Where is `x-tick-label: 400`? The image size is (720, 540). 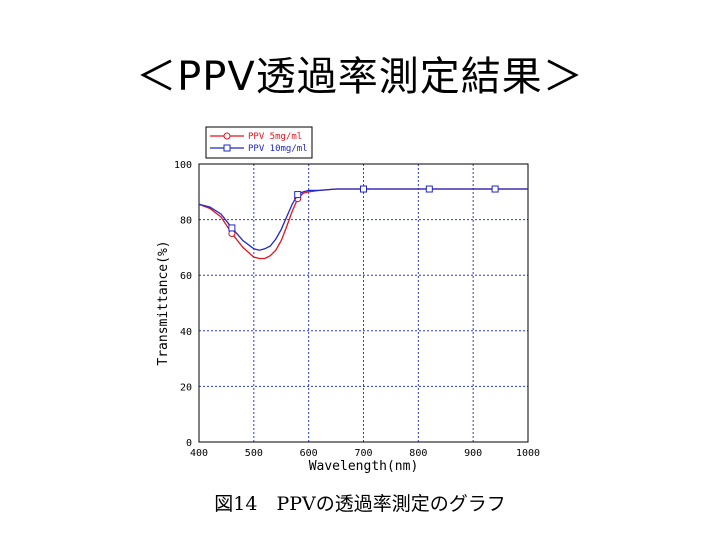
x-tick-label: 400 is located at coordinates (199, 453).